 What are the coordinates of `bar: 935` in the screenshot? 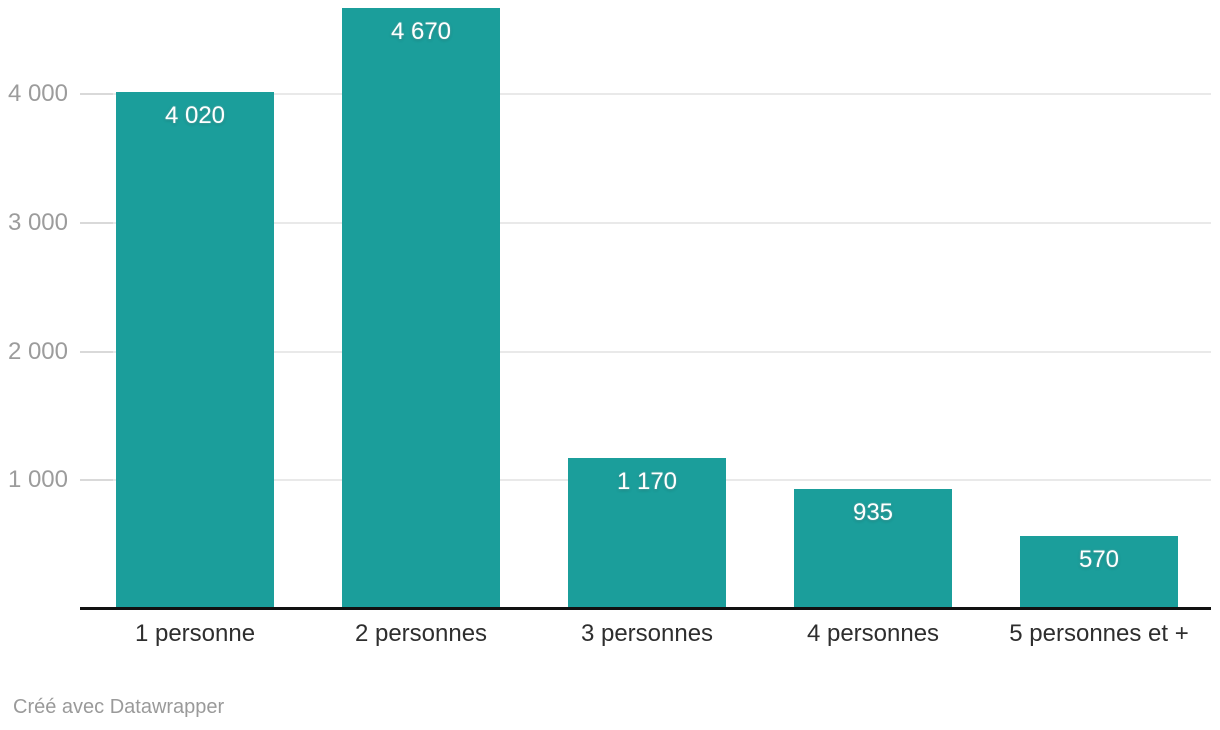 It's located at (873, 549).